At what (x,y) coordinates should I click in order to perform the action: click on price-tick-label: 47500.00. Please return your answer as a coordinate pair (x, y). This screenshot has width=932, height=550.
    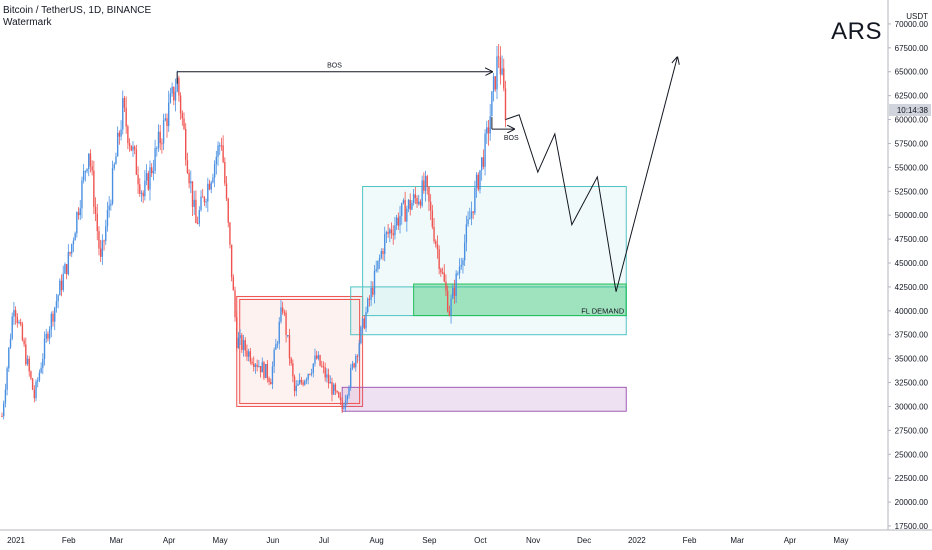
    Looking at the image, I should click on (912, 239).